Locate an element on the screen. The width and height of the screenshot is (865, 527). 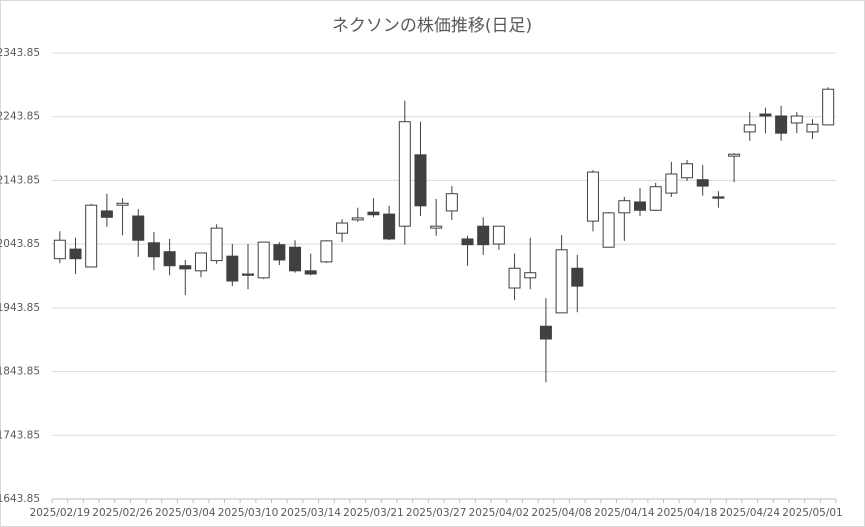
x-tick-label: 2025/03/14 is located at coordinates (310, 513).